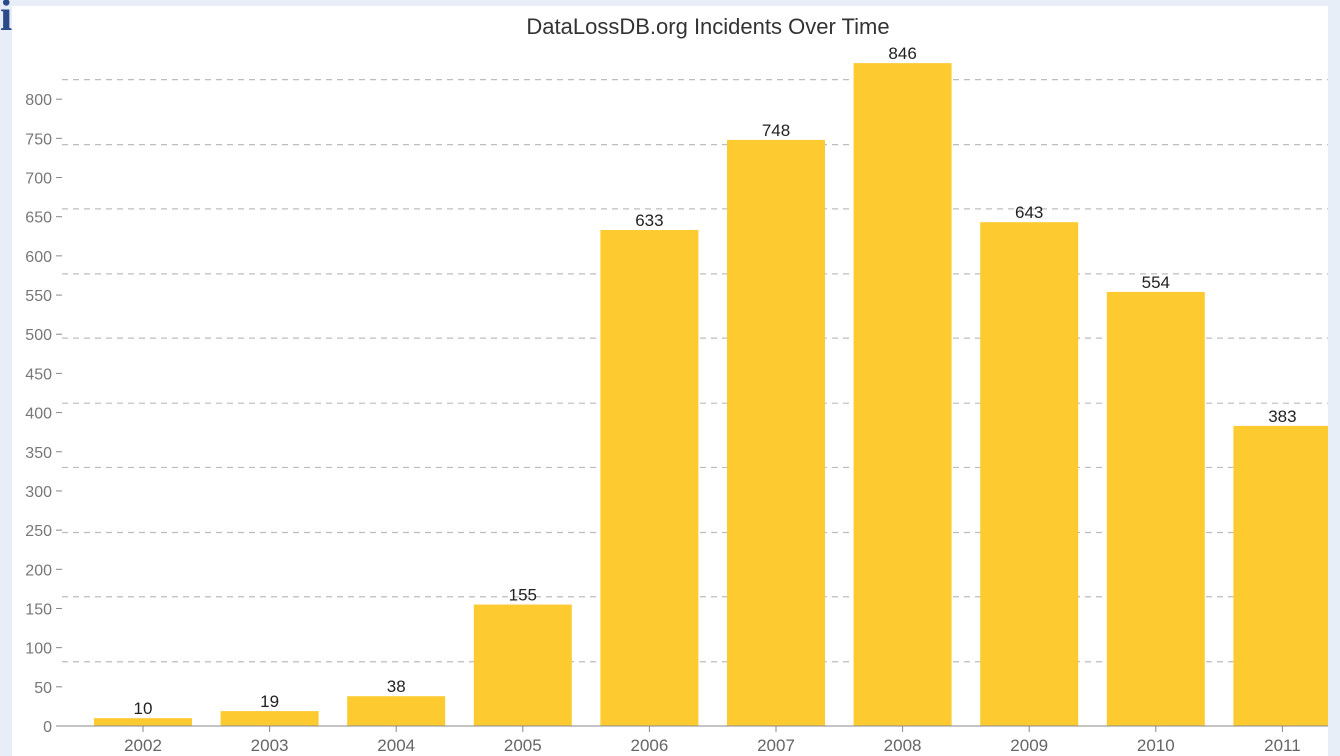  What do you see at coordinates (649, 745) in the screenshot?
I see `x-tick-label-2006: 2006` at bounding box center [649, 745].